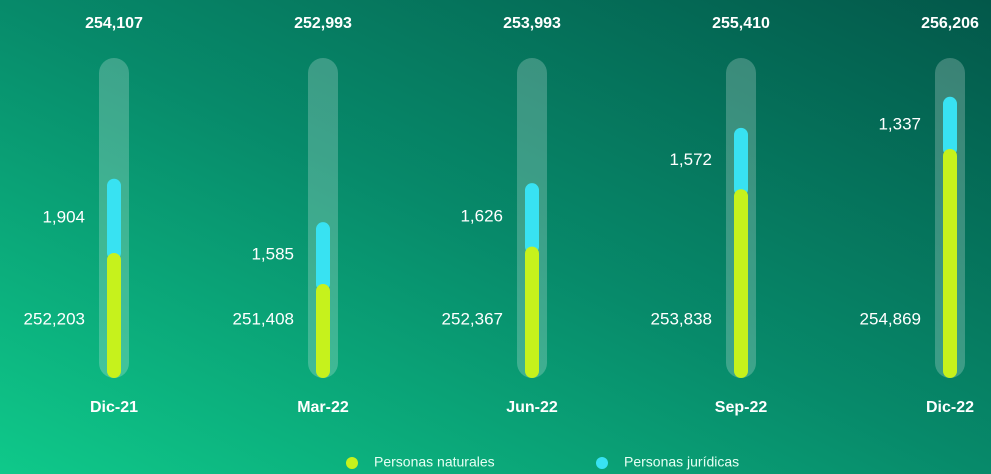 The height and width of the screenshot is (474, 991). Describe the element at coordinates (272, 254) in the screenshot. I see `value-label: 1,585` at that location.